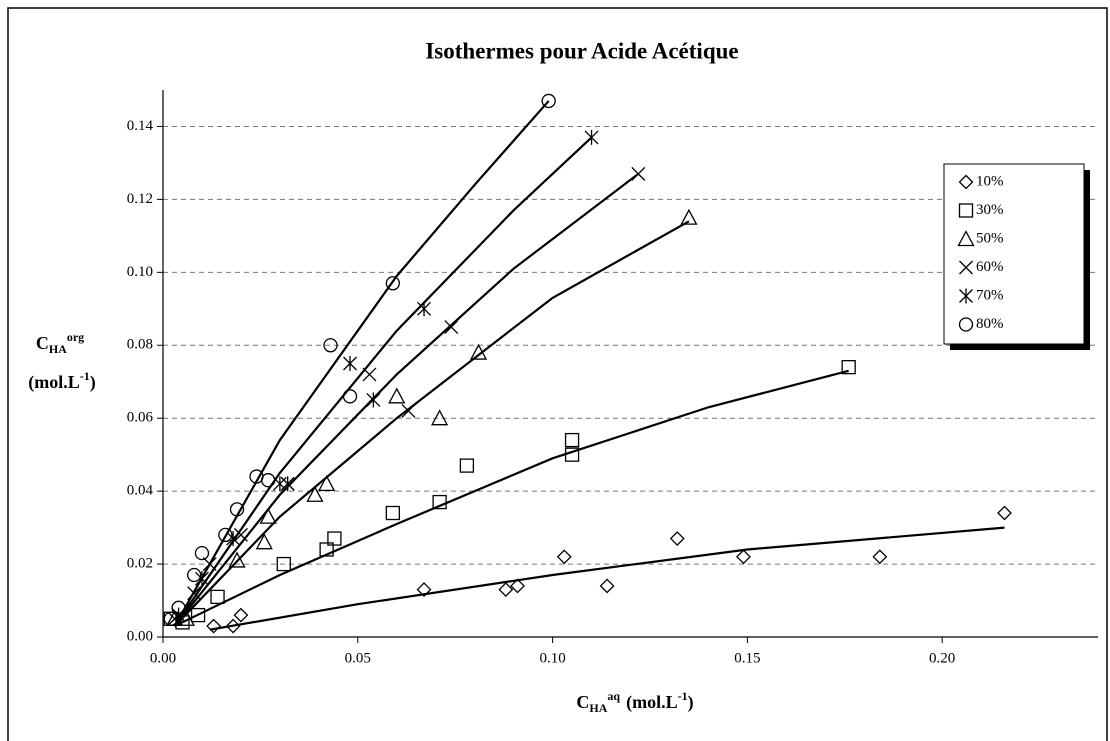  I want to click on x-tick-label: 0.05, so click(358, 658).